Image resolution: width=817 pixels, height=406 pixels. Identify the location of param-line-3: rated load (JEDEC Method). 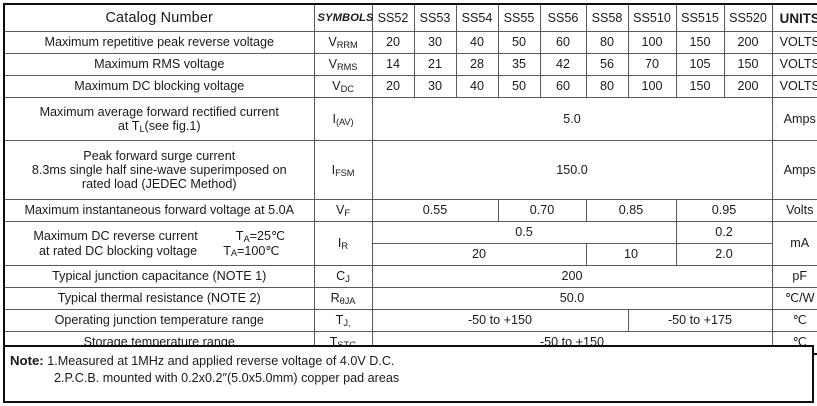
(159, 184).